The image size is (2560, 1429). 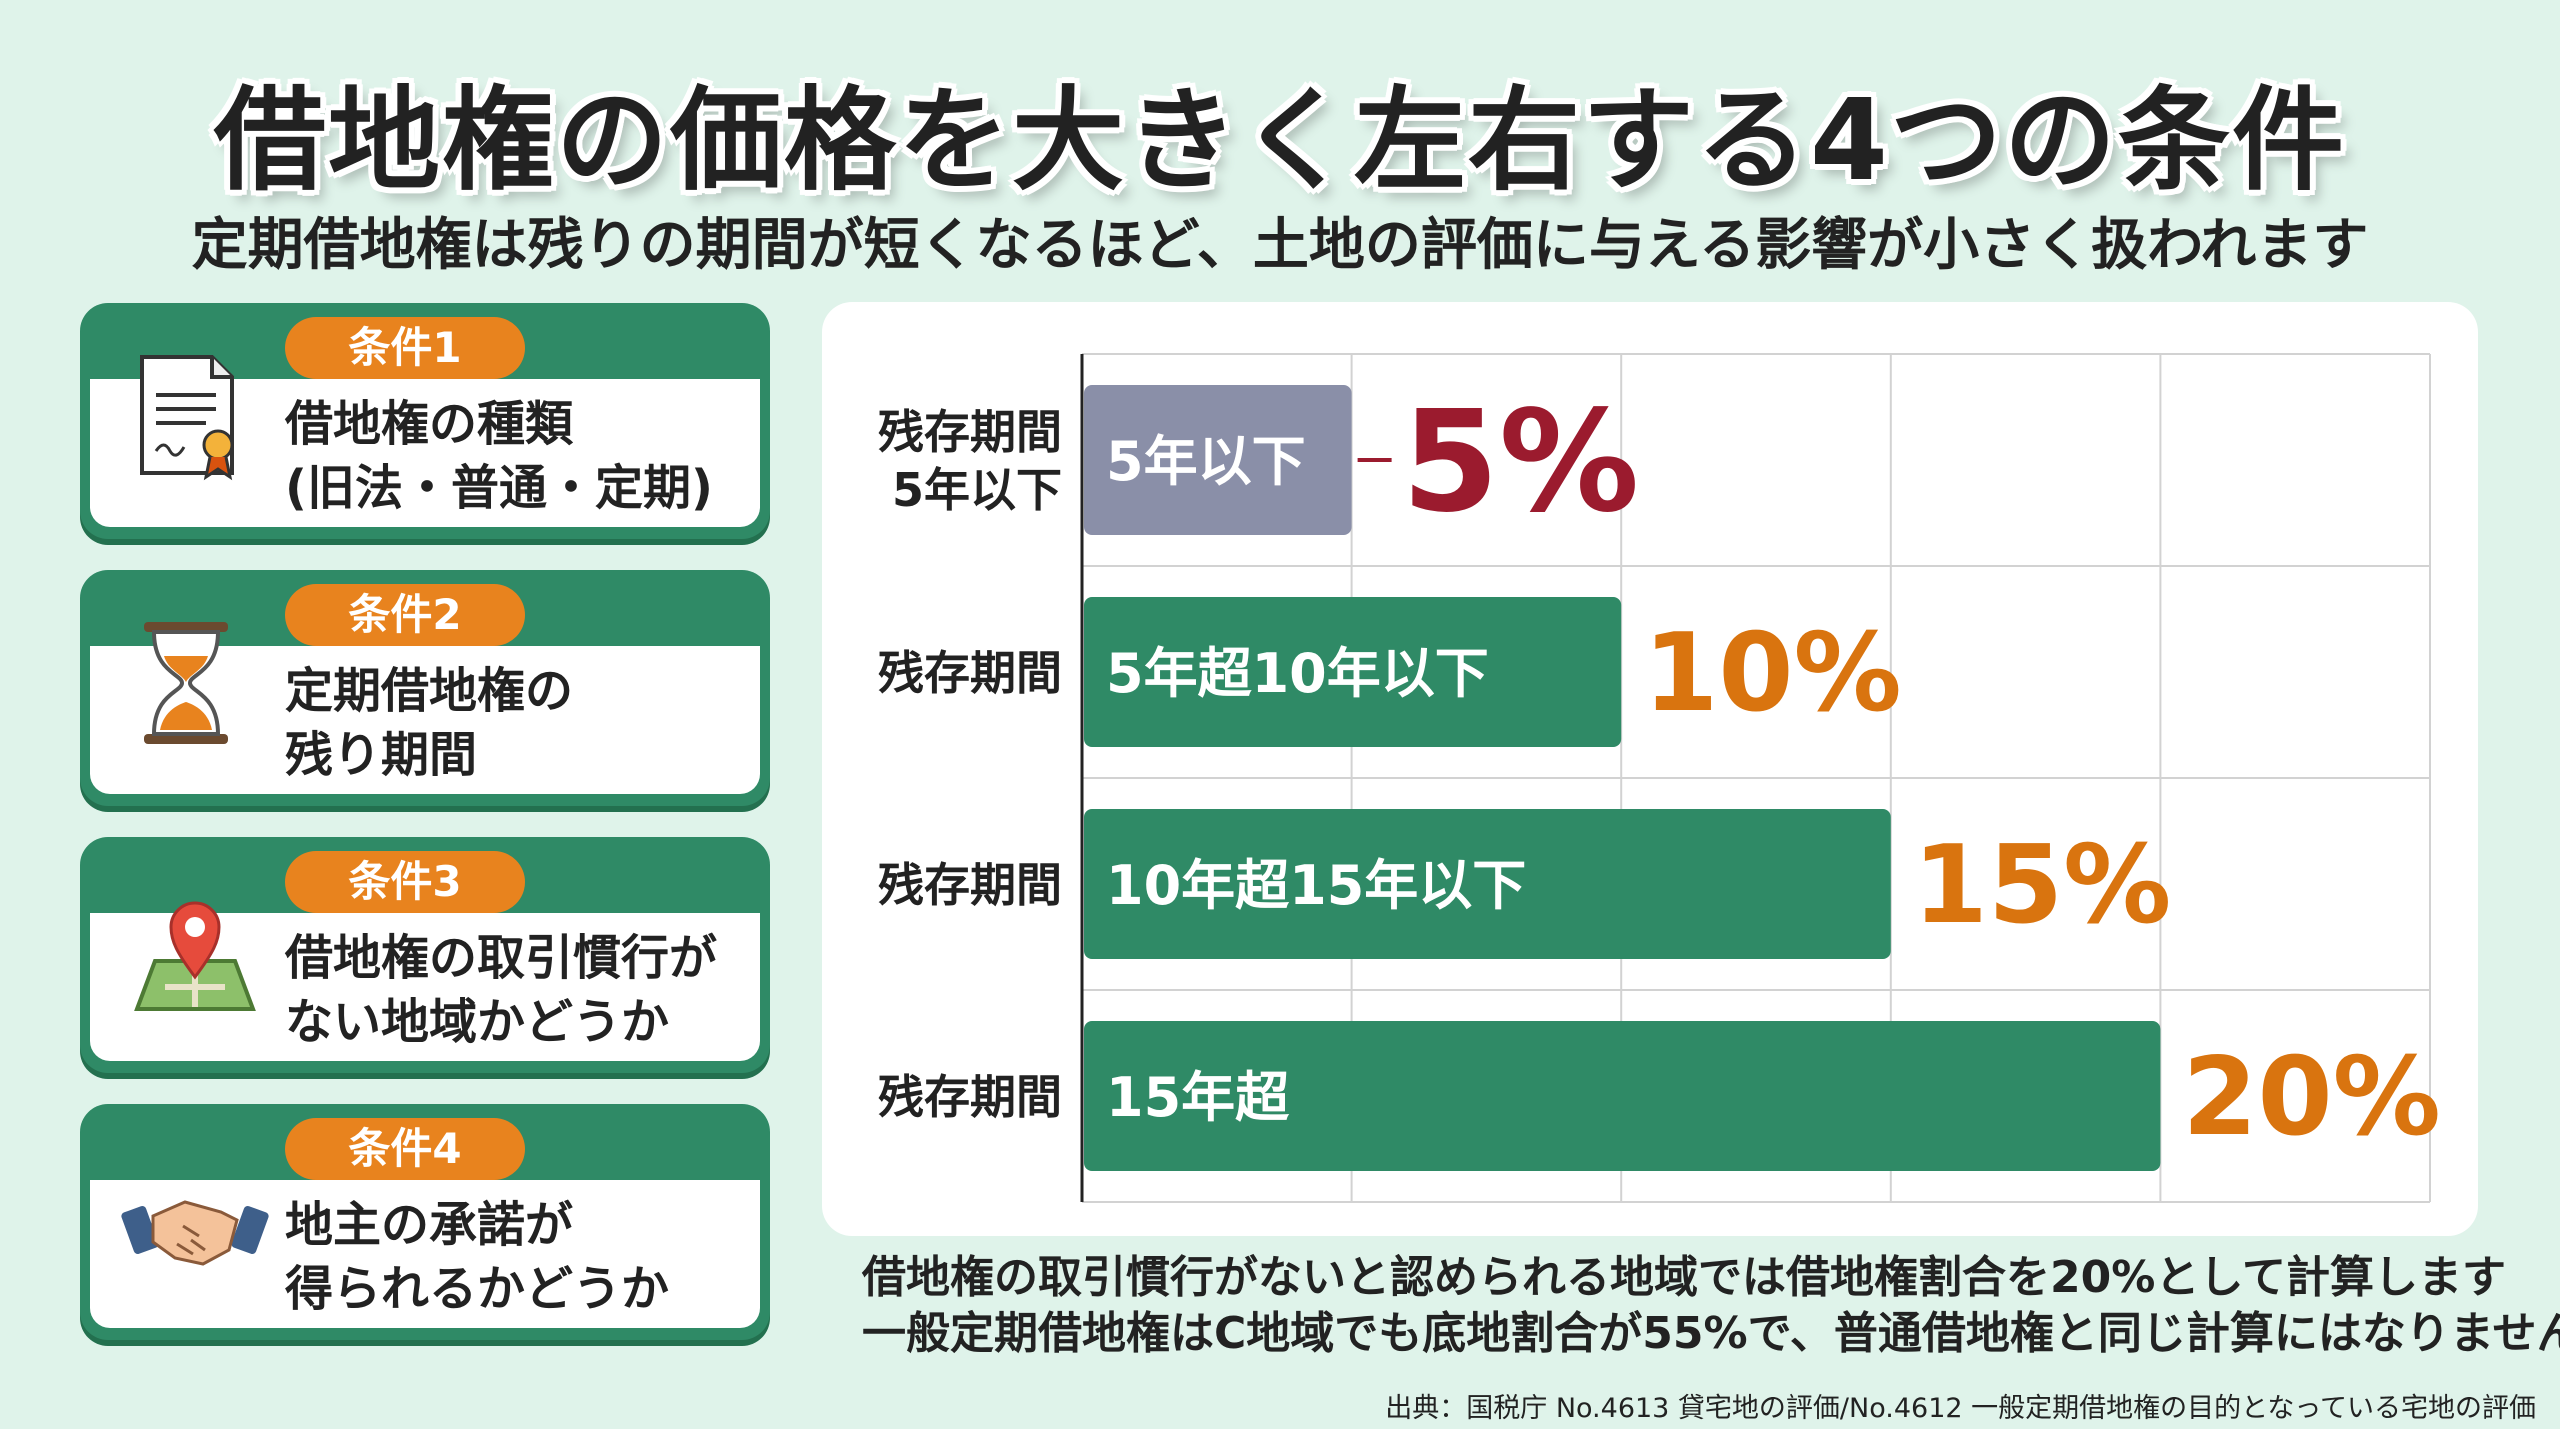 I want to click on condition-card-1: 条件1 借地権の種類 (旧法・普通・定期), so click(x=425, y=421).